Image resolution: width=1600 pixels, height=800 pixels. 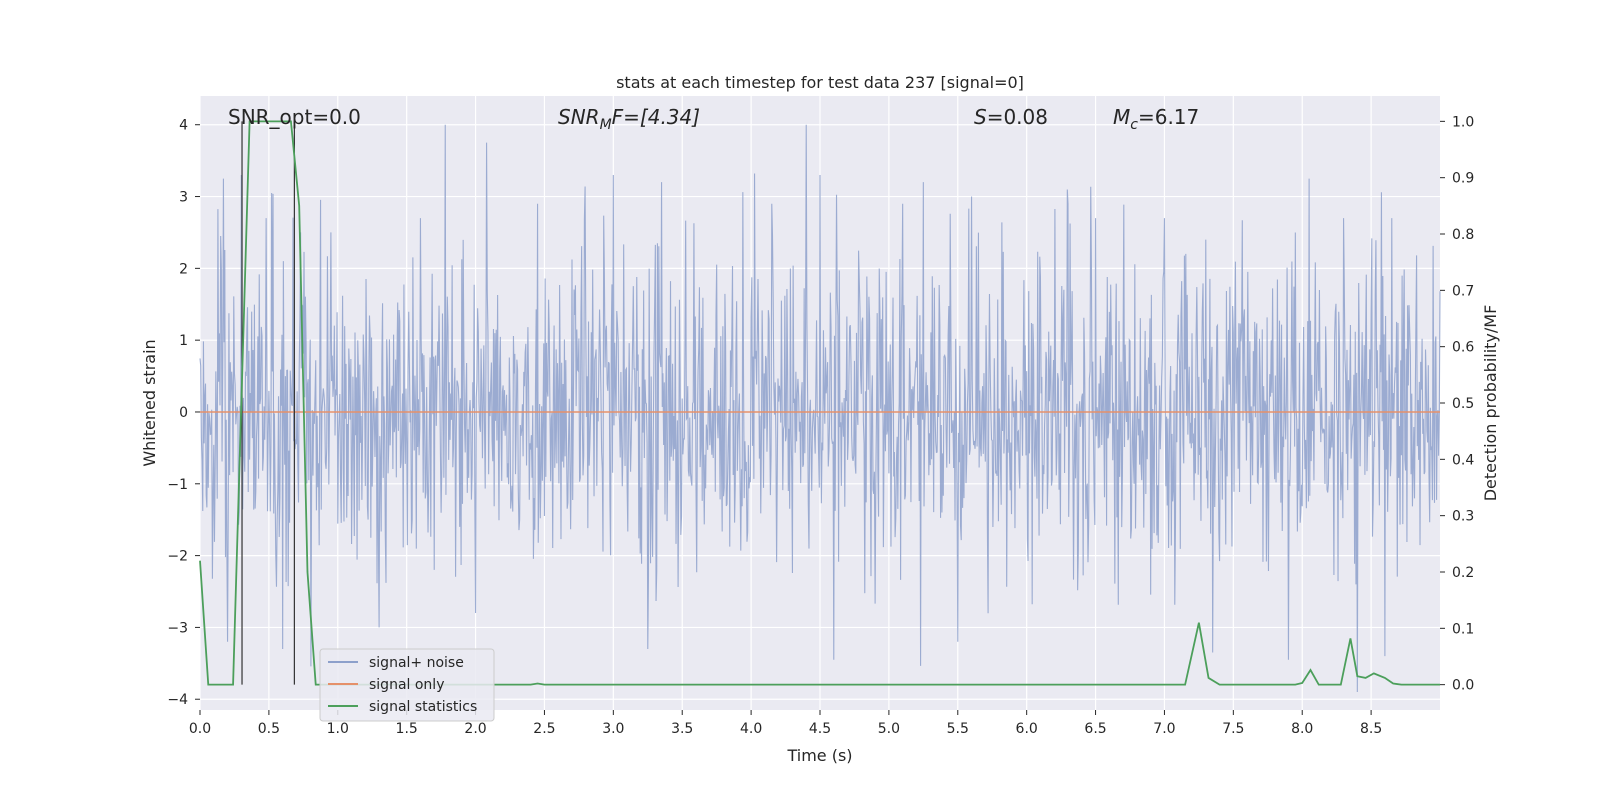 I want to click on x-tick-label-16: 8.0, so click(x=1302, y=729).